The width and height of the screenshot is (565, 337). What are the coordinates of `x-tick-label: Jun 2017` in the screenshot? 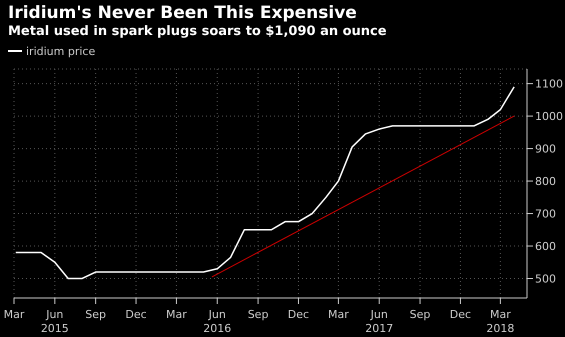 It's located at (379, 321).